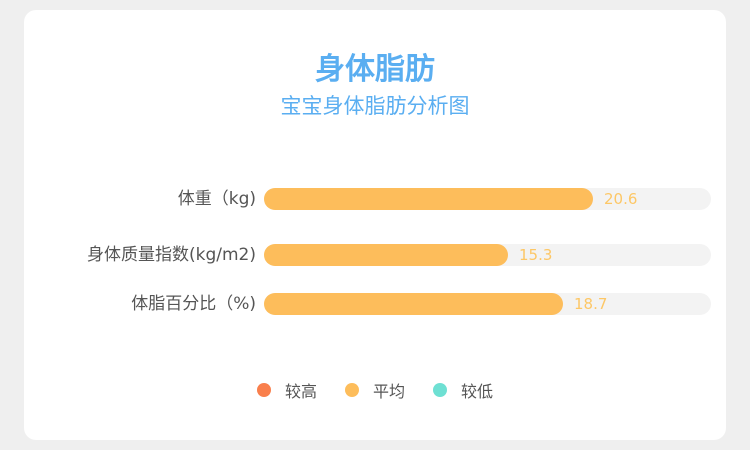  I want to click on chart-title: 身体脂肪, so click(375, 69).